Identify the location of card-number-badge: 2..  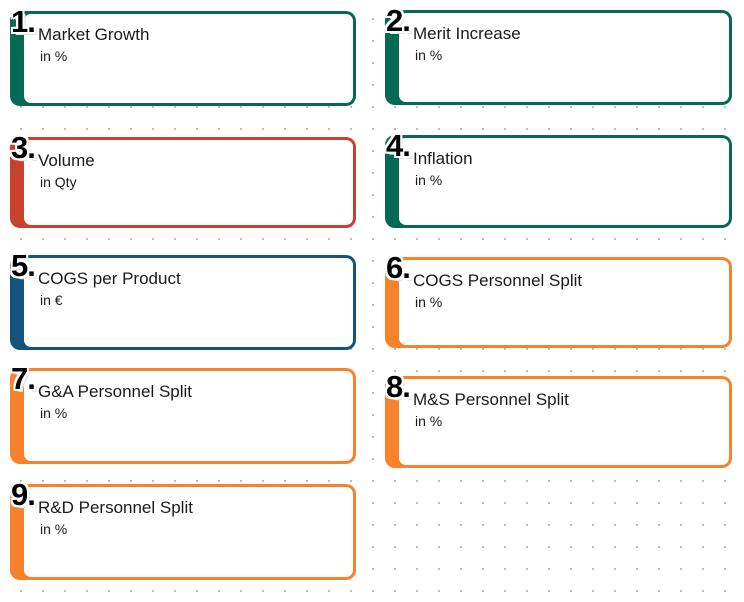
(398, 20).